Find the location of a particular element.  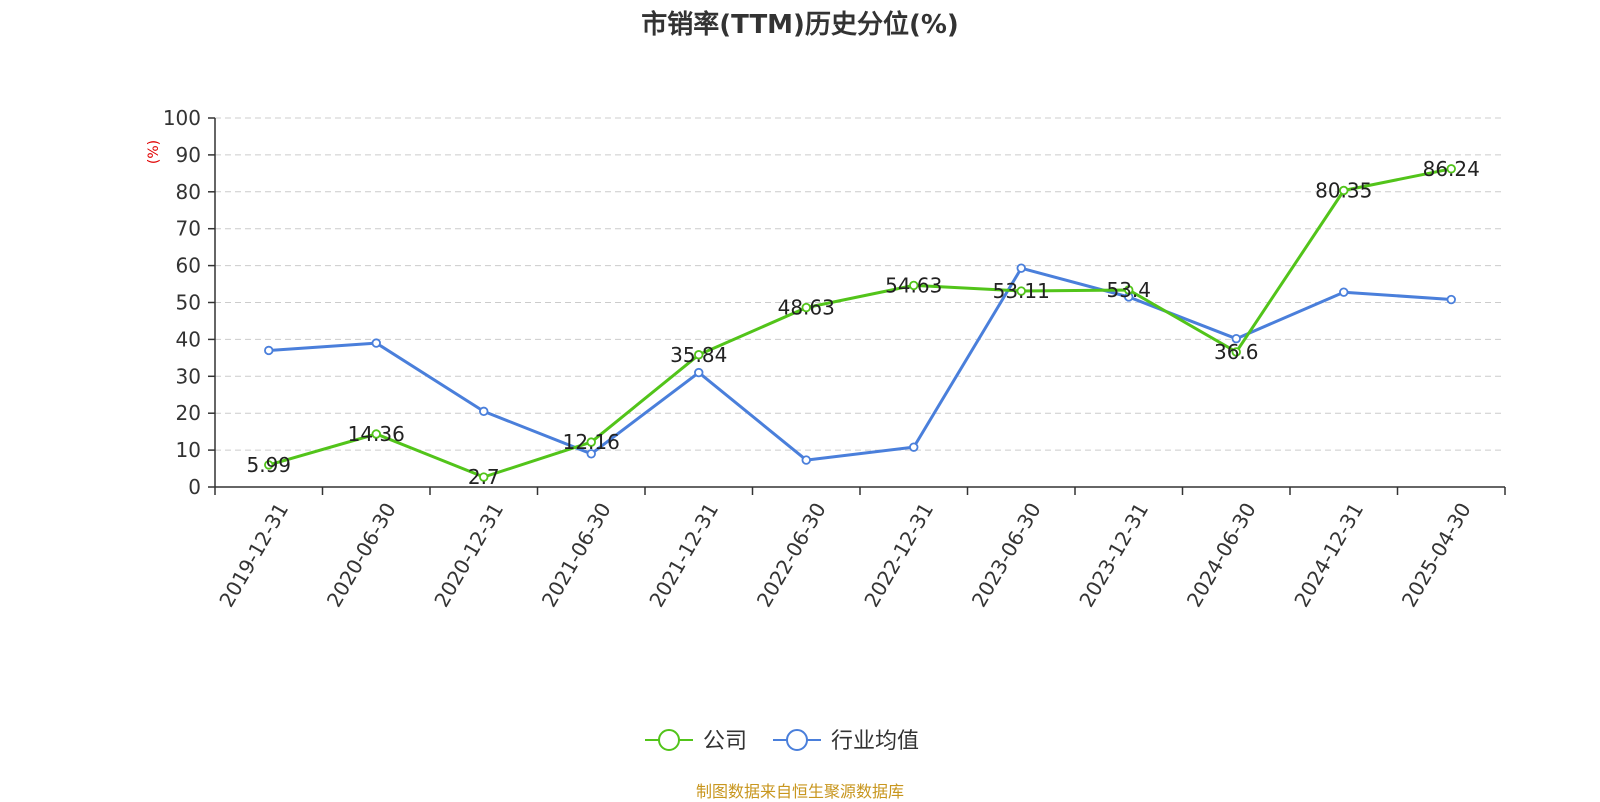

x-tick-label: 2024-12-31 is located at coordinates (1328, 555).